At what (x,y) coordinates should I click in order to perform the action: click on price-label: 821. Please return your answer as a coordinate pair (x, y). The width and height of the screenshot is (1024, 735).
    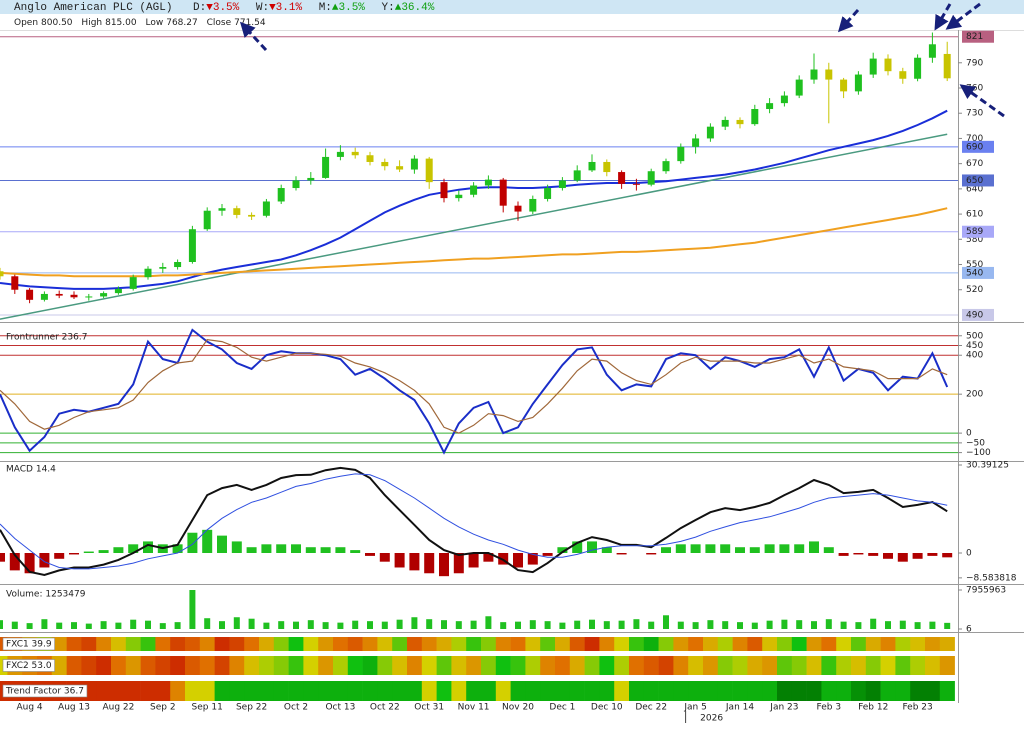
    Looking at the image, I should click on (974, 37).